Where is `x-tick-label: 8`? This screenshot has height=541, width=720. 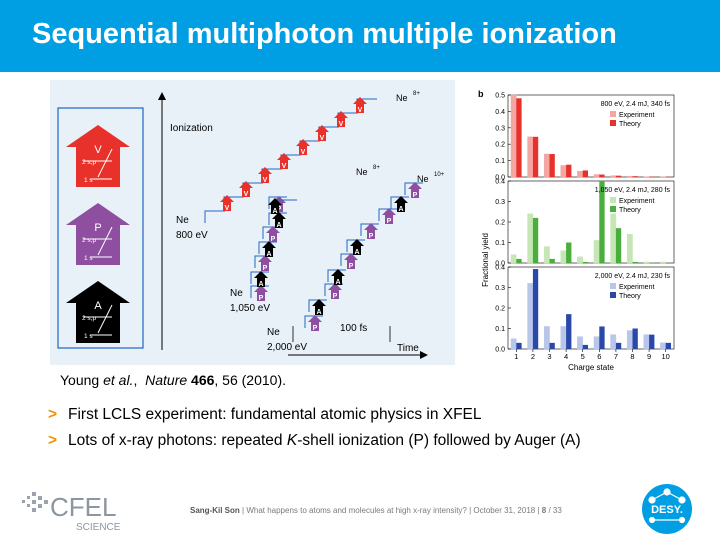
x-tick-label: 8 is located at coordinates (632, 356).